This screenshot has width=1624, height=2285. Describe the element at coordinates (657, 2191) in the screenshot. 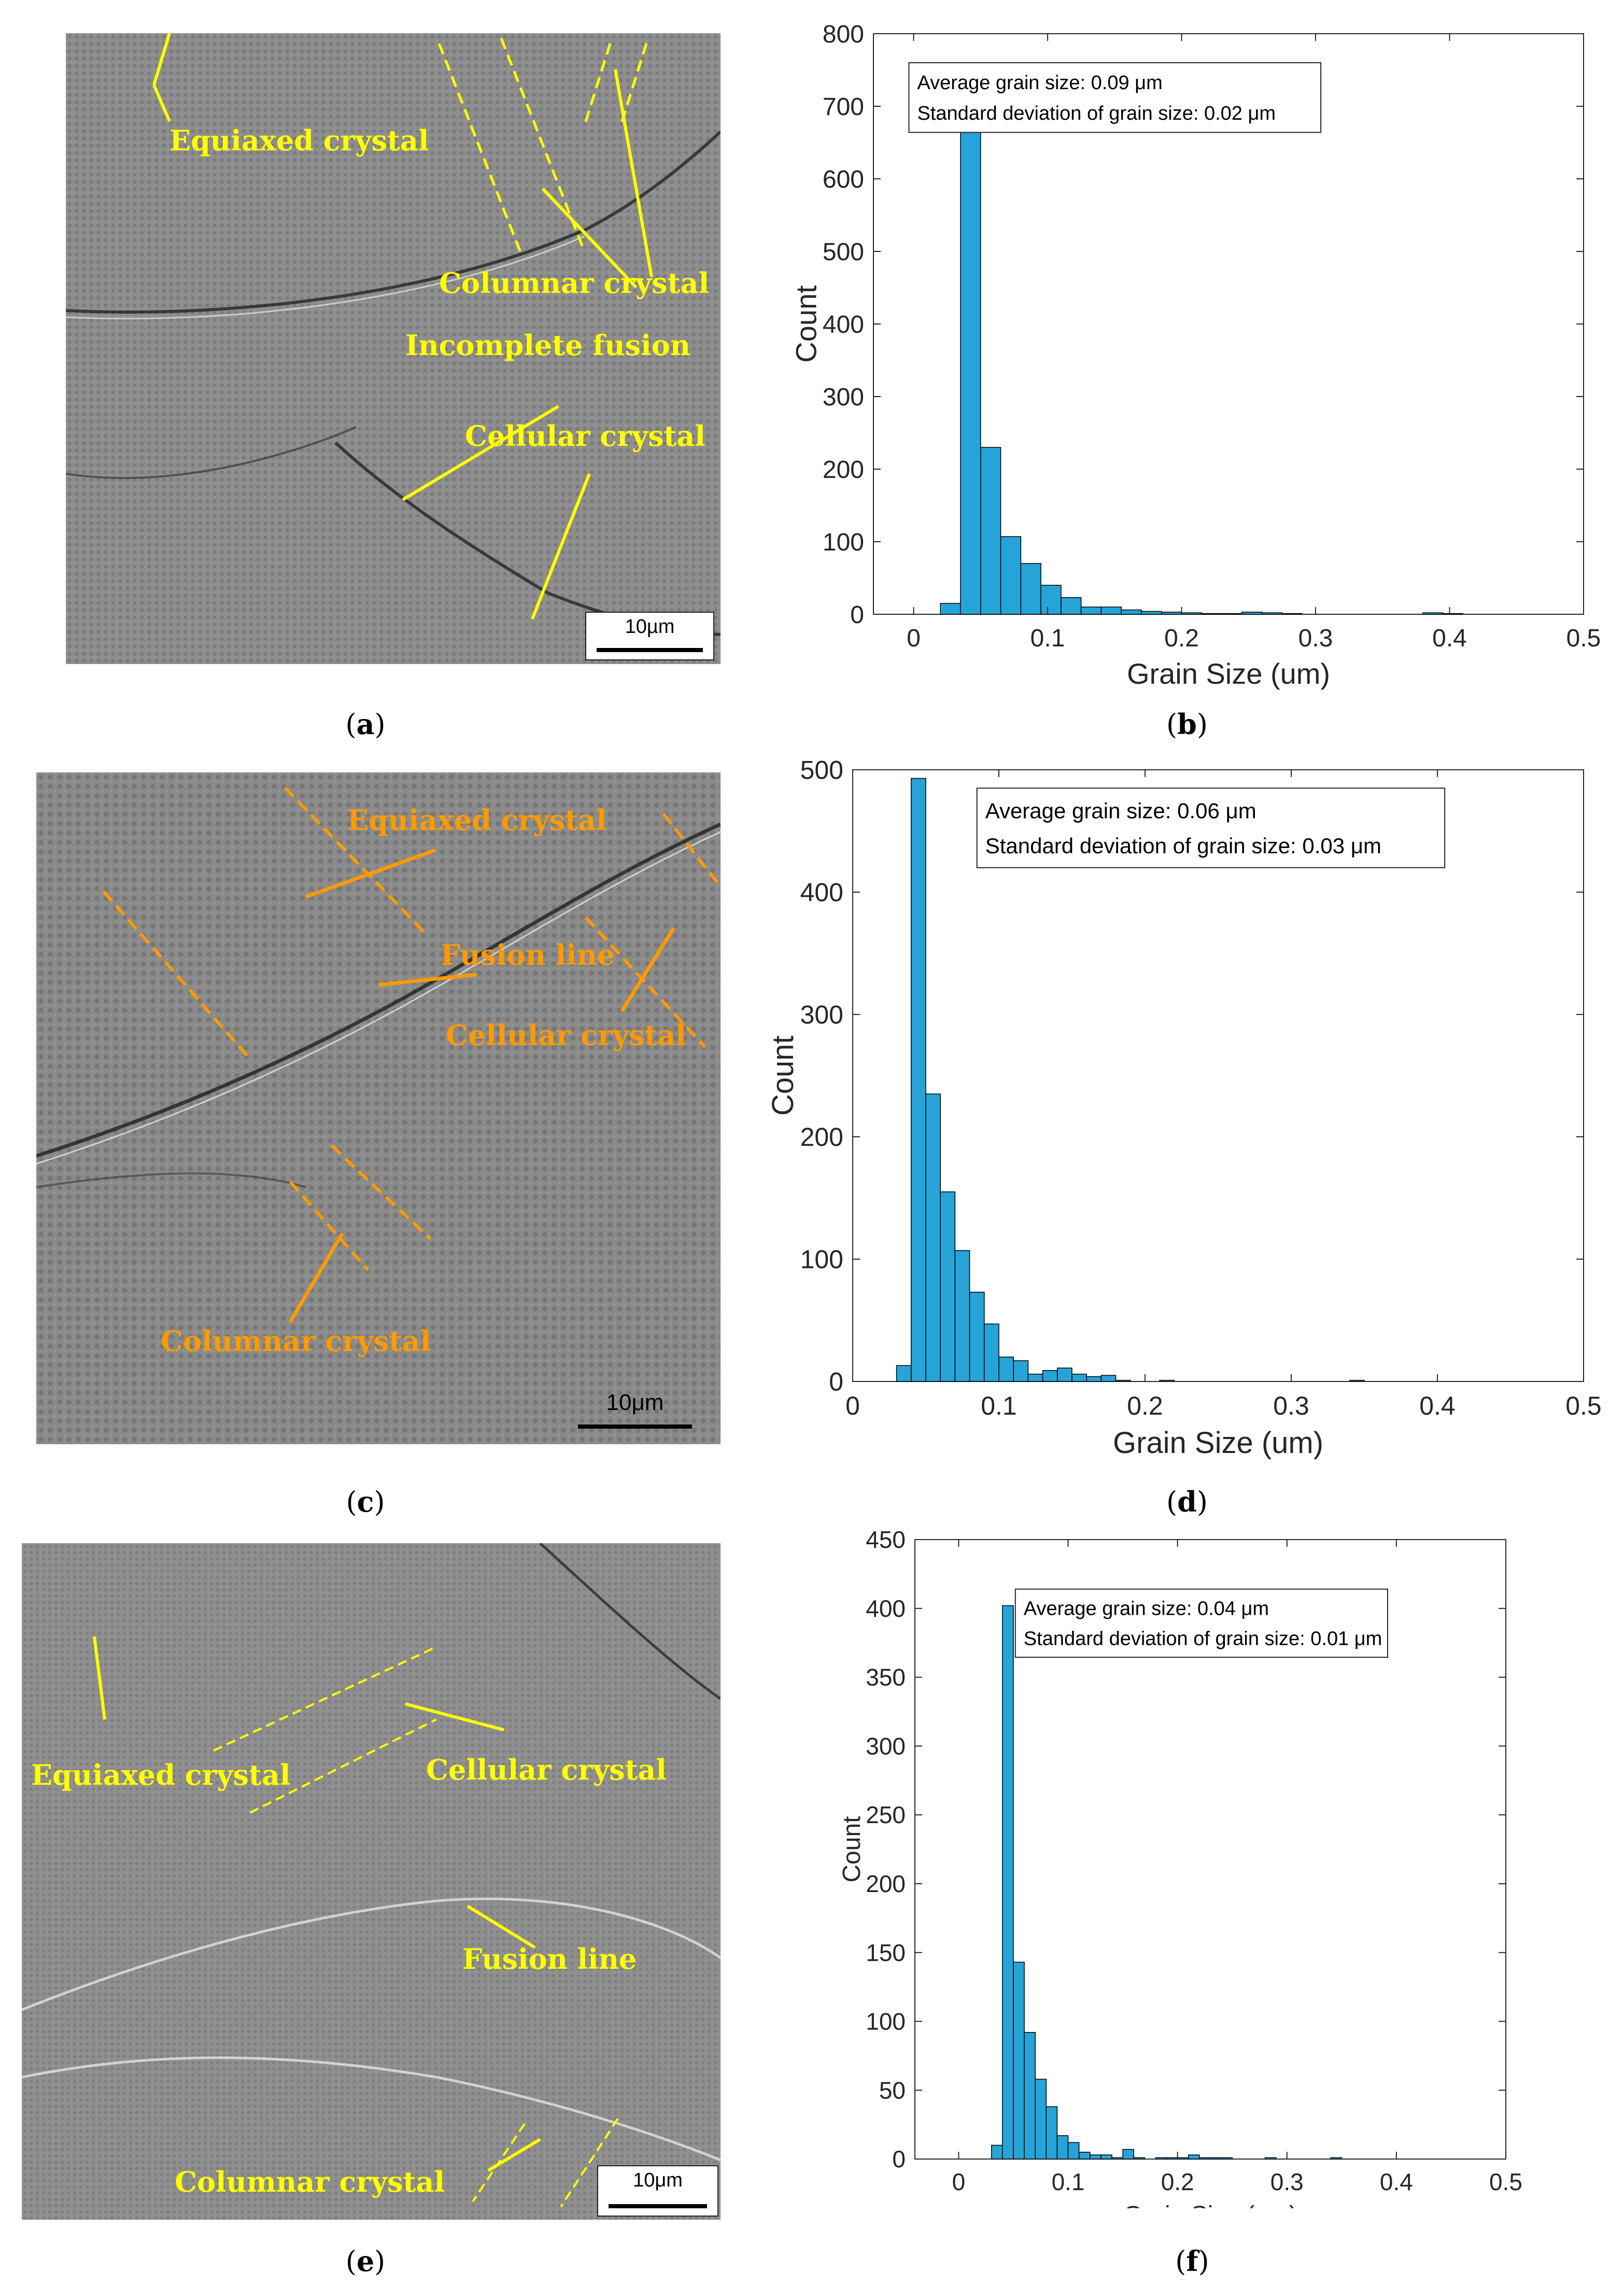

I see `scale-bar: 10μm` at that location.